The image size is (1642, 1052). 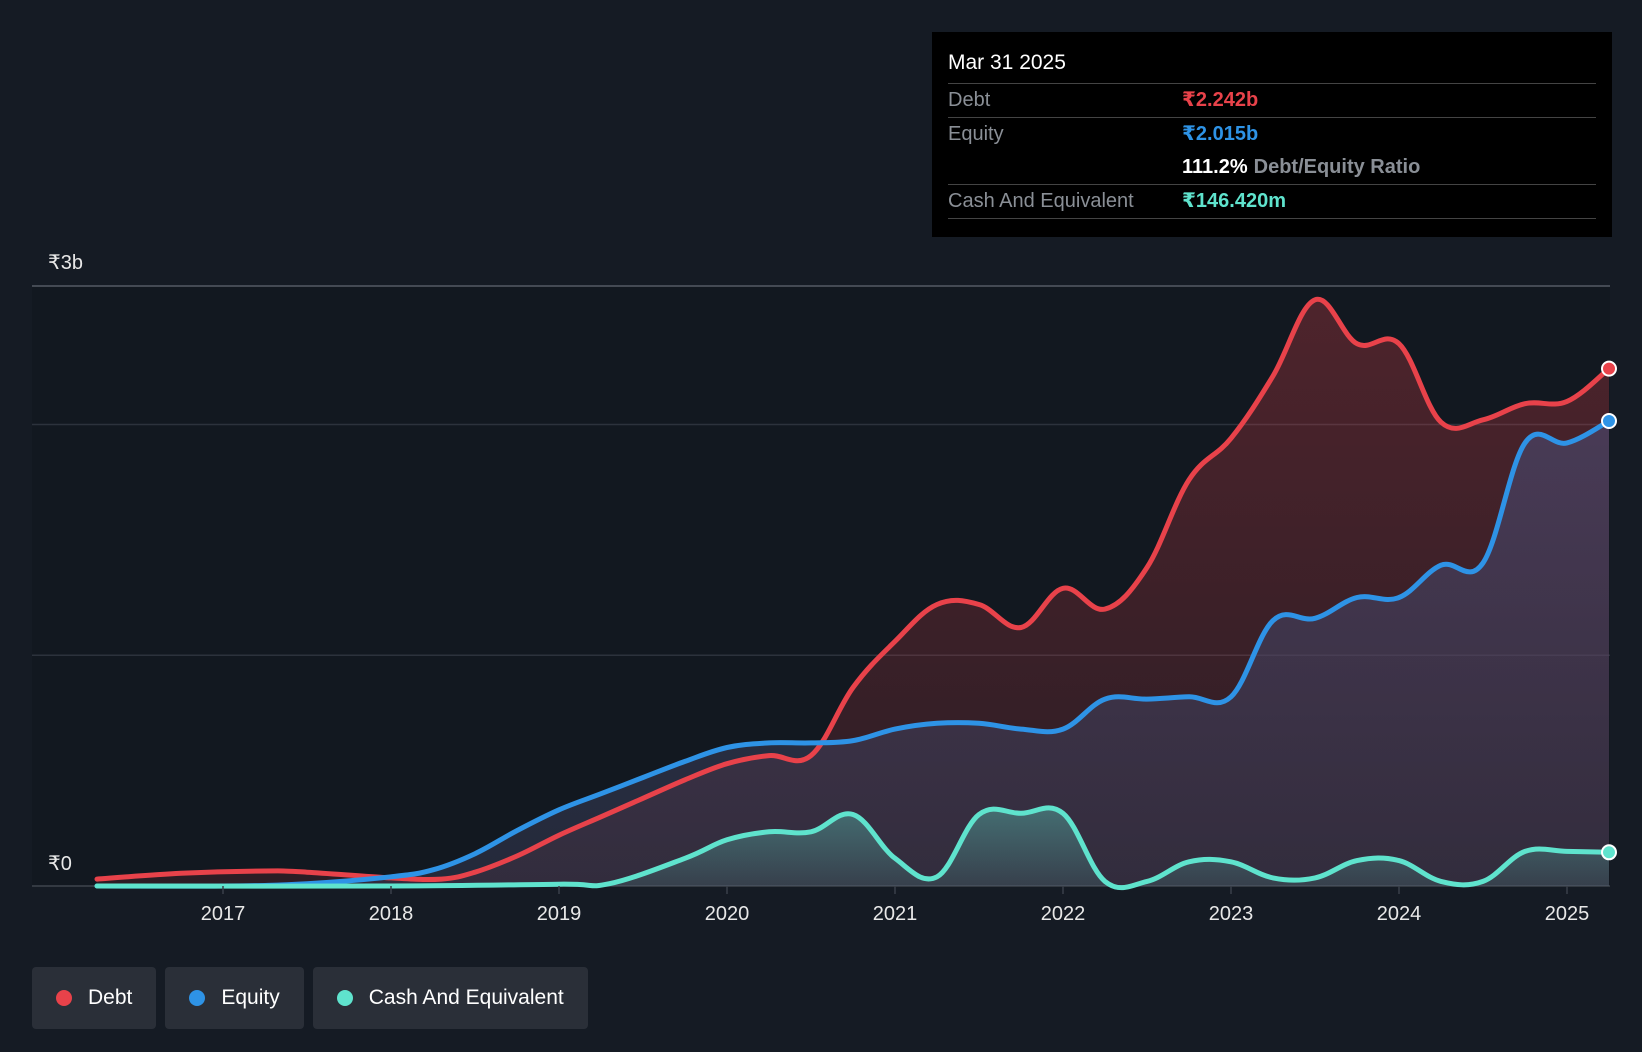 I want to click on tooltip-equity-value: ₹2.015b, so click(x=1220, y=134).